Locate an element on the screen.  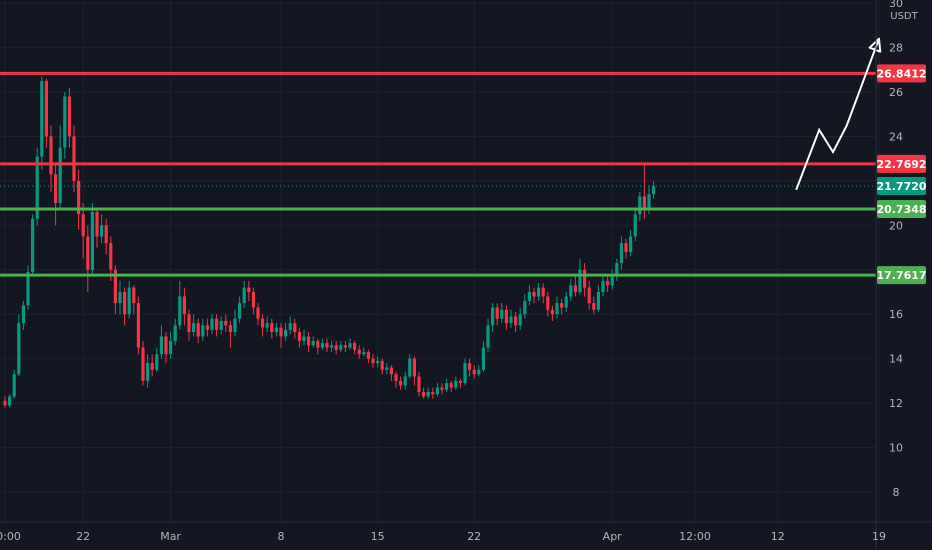
x-tick-label: Mar is located at coordinates (170, 536).